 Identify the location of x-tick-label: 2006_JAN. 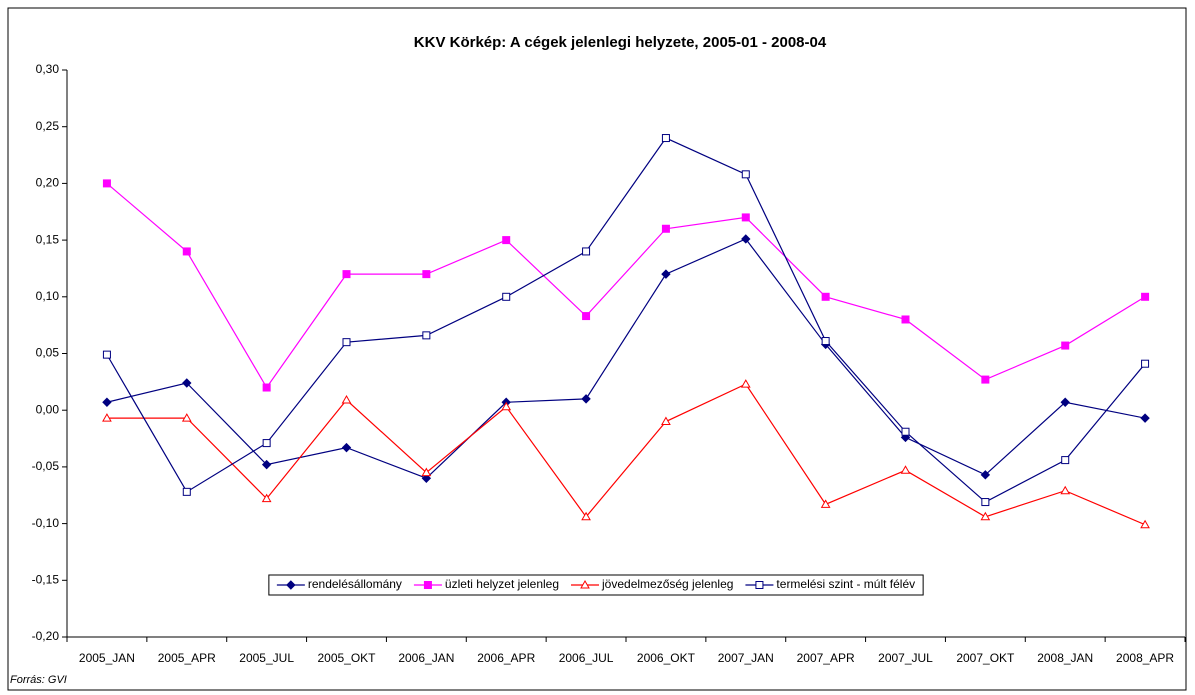
(426, 658).